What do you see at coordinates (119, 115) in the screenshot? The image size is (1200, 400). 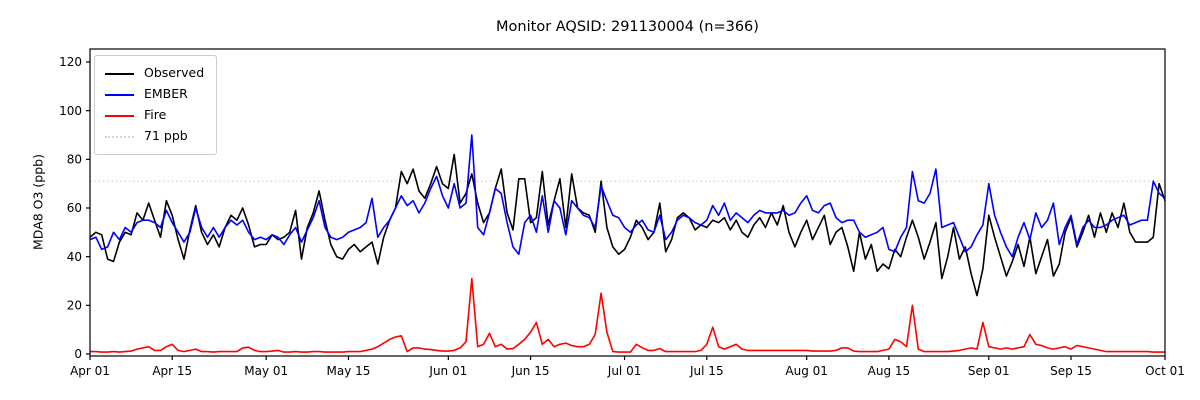 I see `fire-line-sample` at bounding box center [119, 115].